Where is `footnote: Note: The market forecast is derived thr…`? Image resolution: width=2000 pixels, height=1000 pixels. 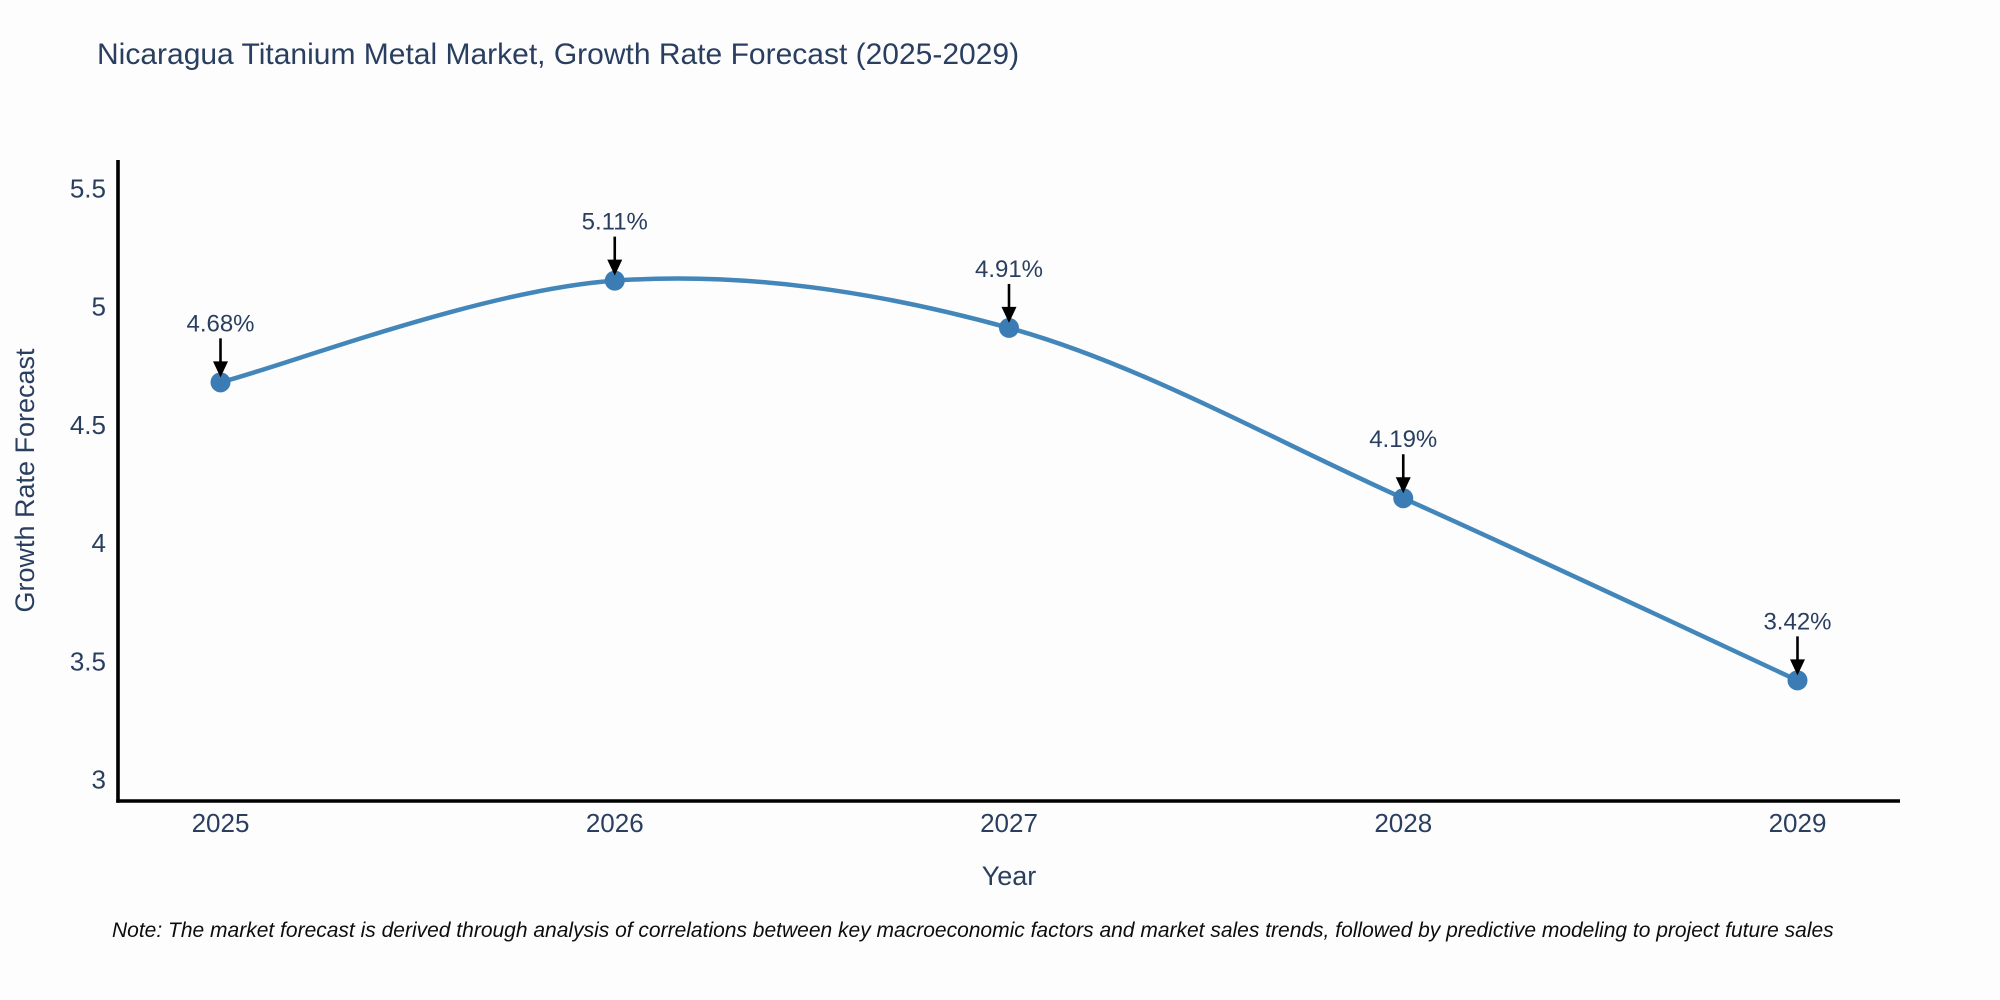 footnote: Note: The market forecast is derived thr… is located at coordinates (973, 930).